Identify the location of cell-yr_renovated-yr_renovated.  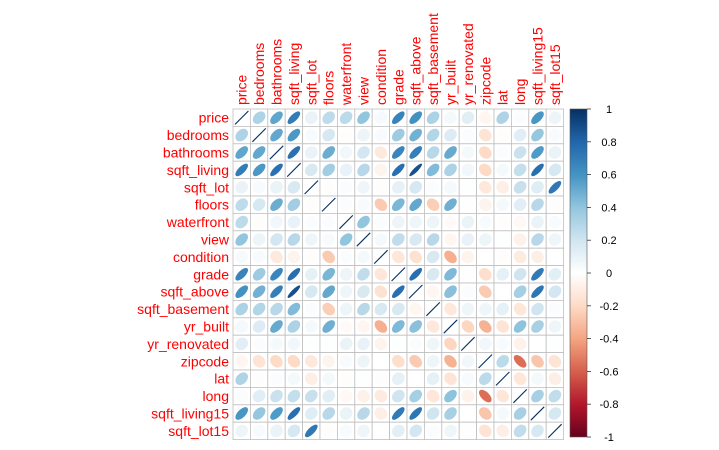
(468, 344).